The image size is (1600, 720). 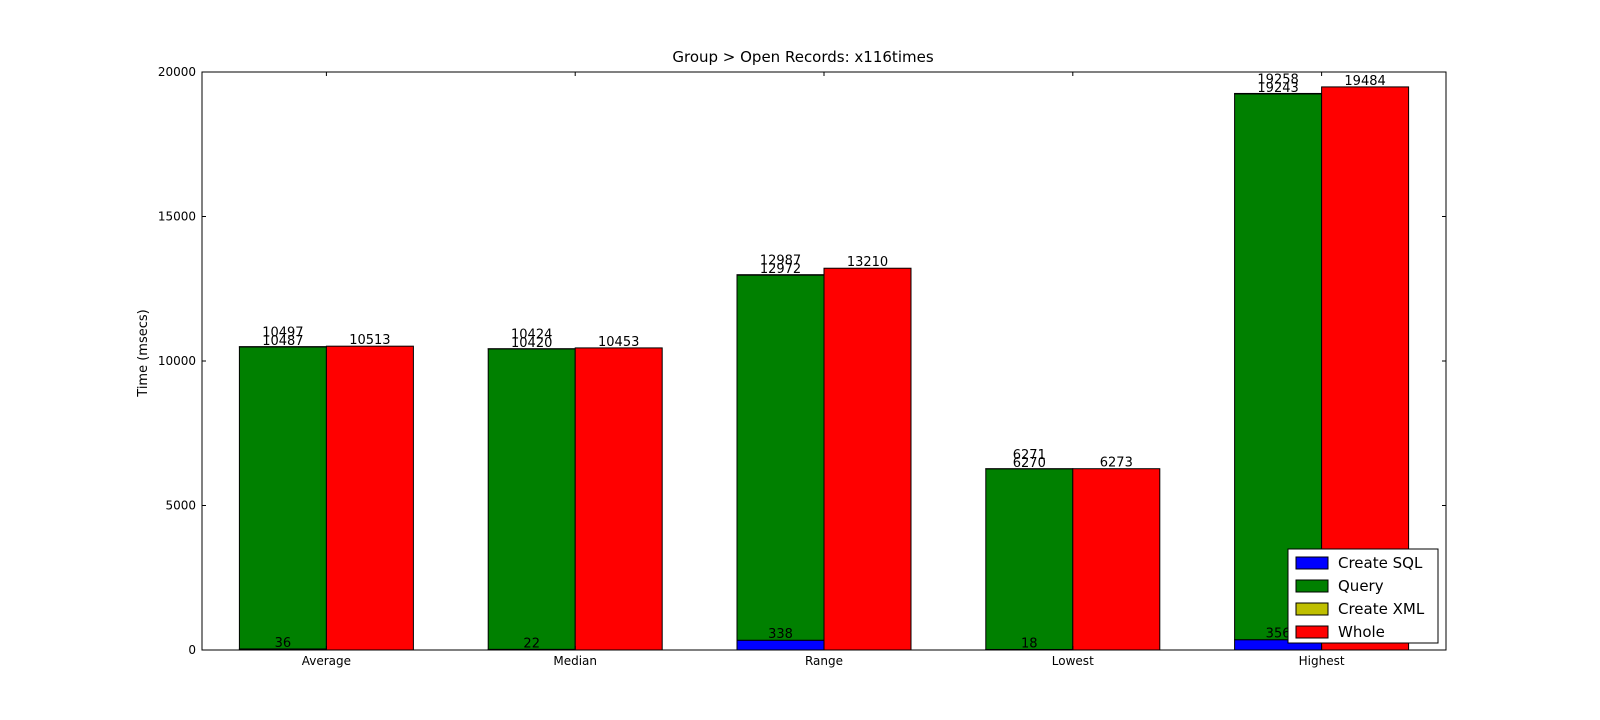 I want to click on data-label-create-xml: 10497, so click(x=282, y=333).